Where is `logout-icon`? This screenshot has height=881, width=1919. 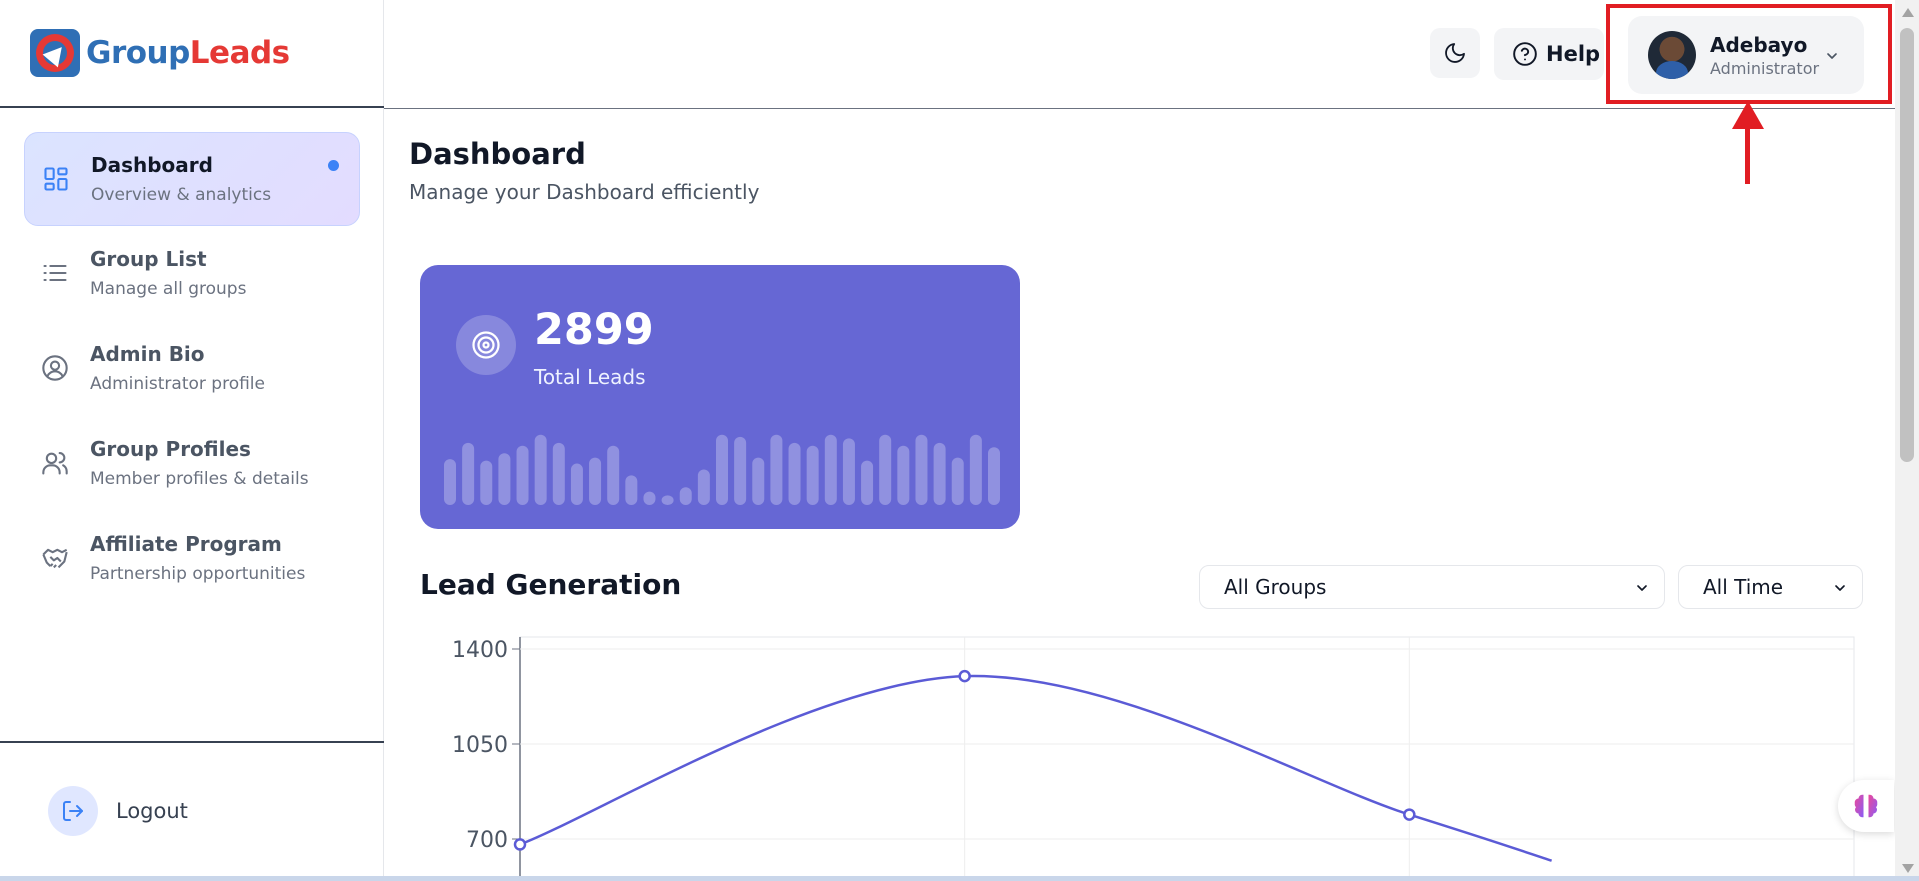
logout-icon is located at coordinates (73, 811).